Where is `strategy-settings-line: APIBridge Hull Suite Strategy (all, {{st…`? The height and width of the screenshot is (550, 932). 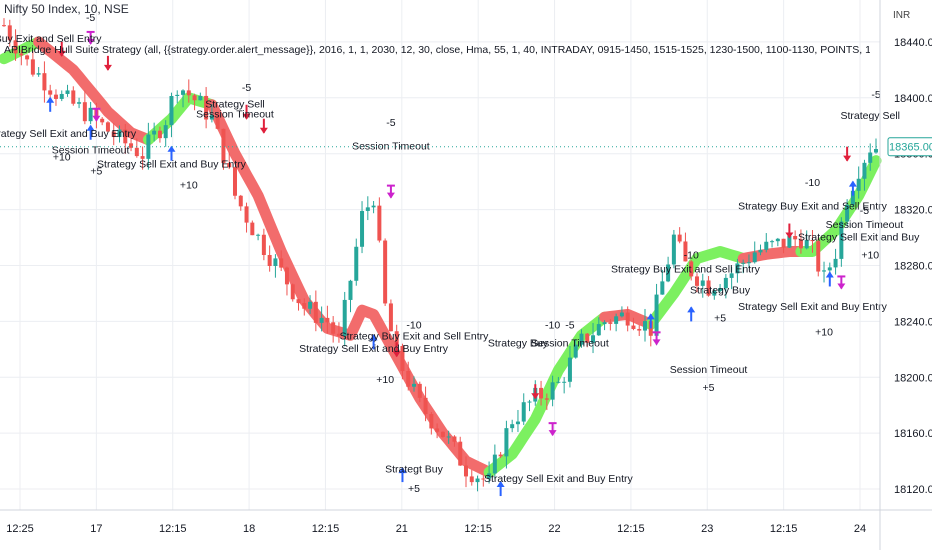 strategy-settings-line: APIBridge Hull Suite Strategy (all, {{st… is located at coordinates (437, 50).